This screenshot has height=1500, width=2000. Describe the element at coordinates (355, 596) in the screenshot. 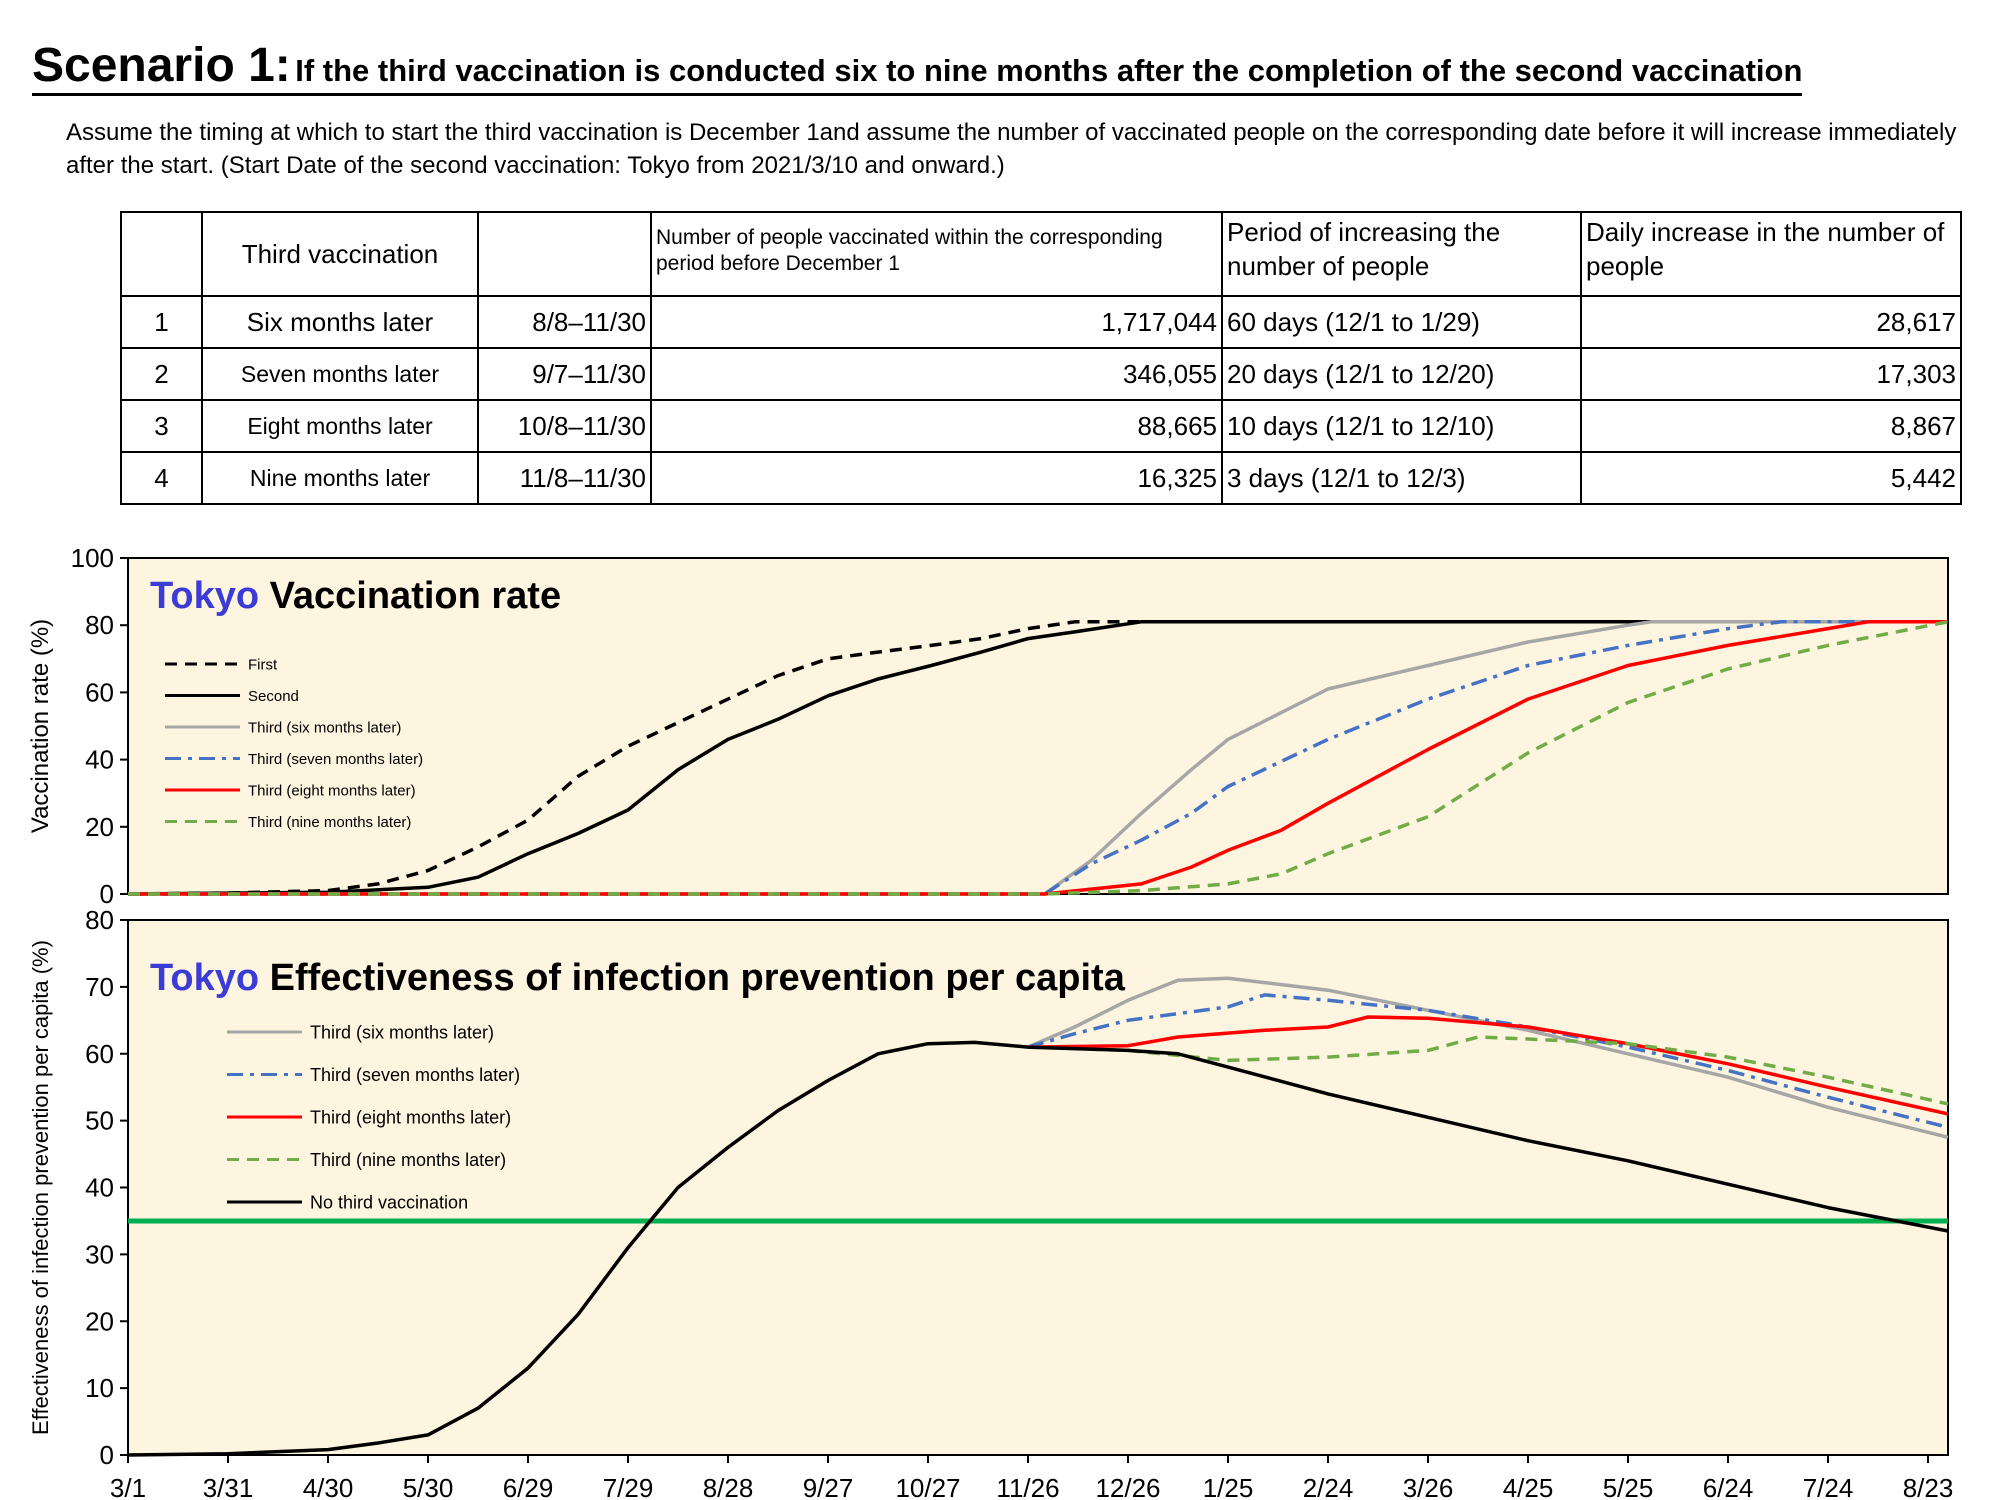

I see `chart-title: Tokyo Vaccination rate` at that location.